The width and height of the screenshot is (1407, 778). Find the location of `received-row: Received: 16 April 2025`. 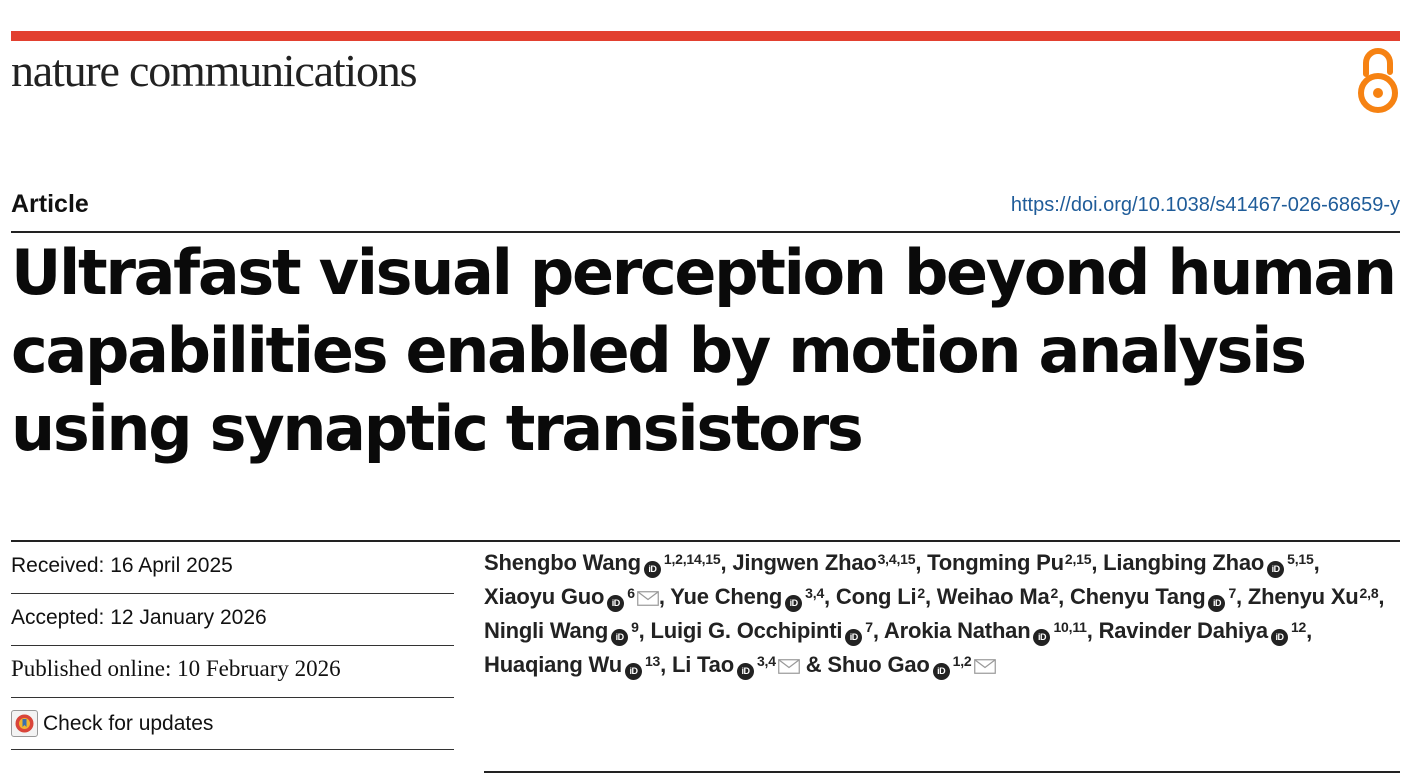

received-row: Received: 16 April 2025 is located at coordinates (232, 568).